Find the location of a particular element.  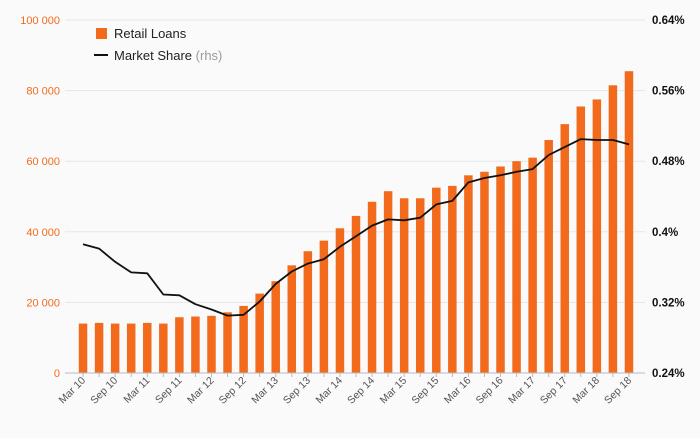

legend-label-market-share-name: Market Share is located at coordinates (153, 55).